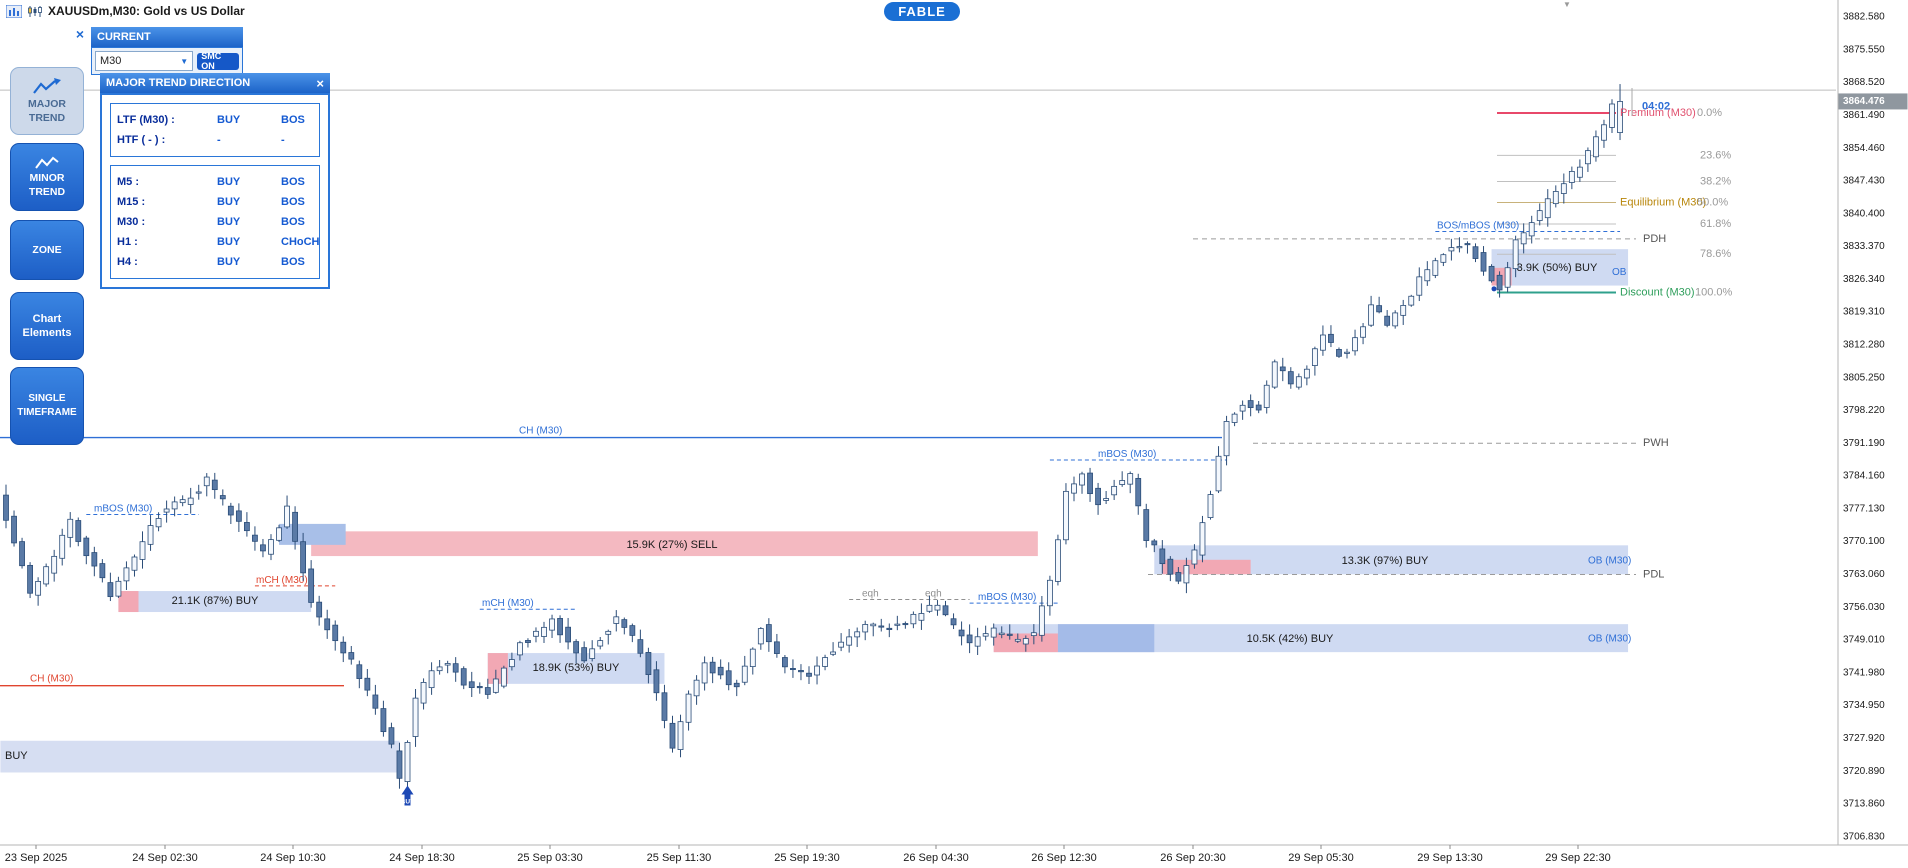  I want to click on chart-type-icon, so click(14, 11).